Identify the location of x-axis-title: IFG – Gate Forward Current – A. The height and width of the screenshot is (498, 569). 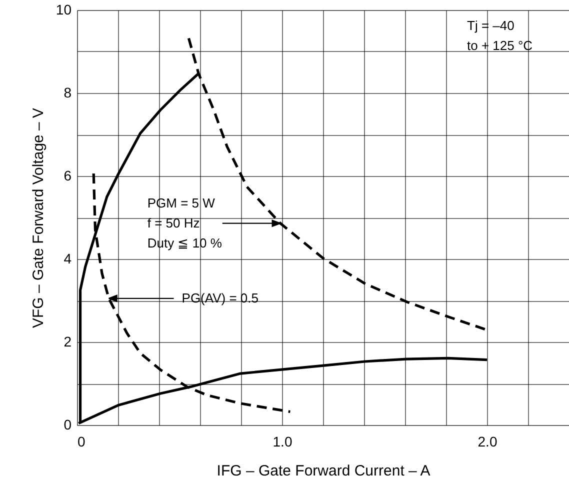
(323, 471).